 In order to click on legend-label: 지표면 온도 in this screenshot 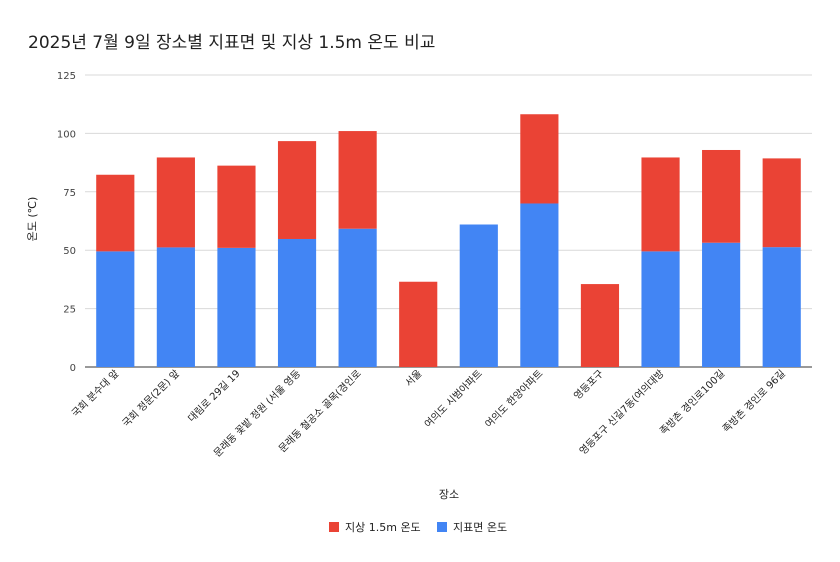, I will do `click(480, 527)`.